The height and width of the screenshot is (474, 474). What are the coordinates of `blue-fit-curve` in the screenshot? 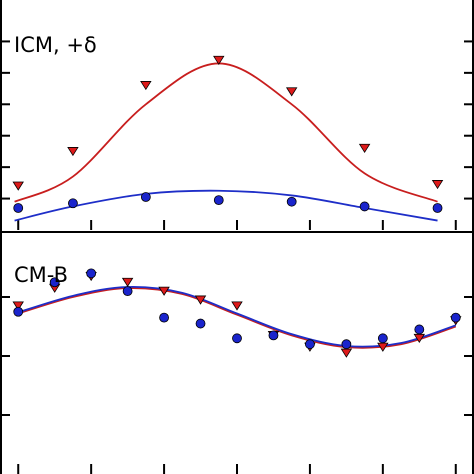 It's located at (226, 205).